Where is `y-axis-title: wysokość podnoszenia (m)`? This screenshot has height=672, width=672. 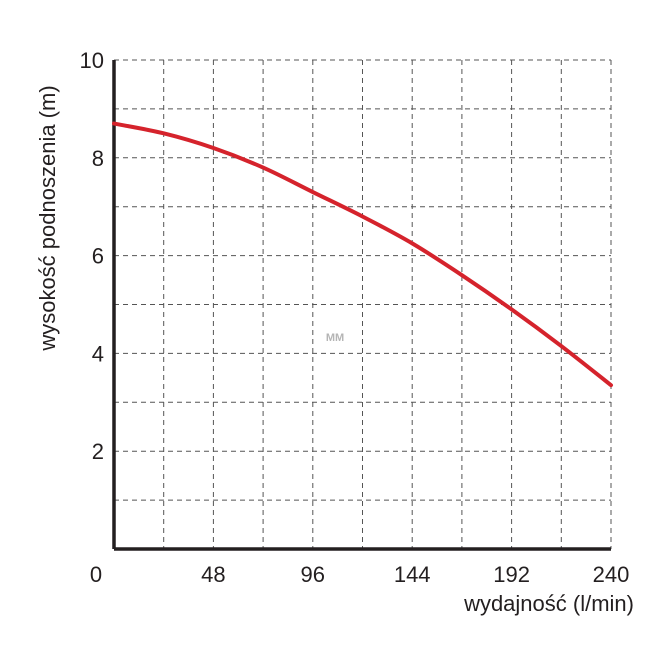
y-axis-title: wysokość podnoszenia (m) is located at coordinates (47, 218).